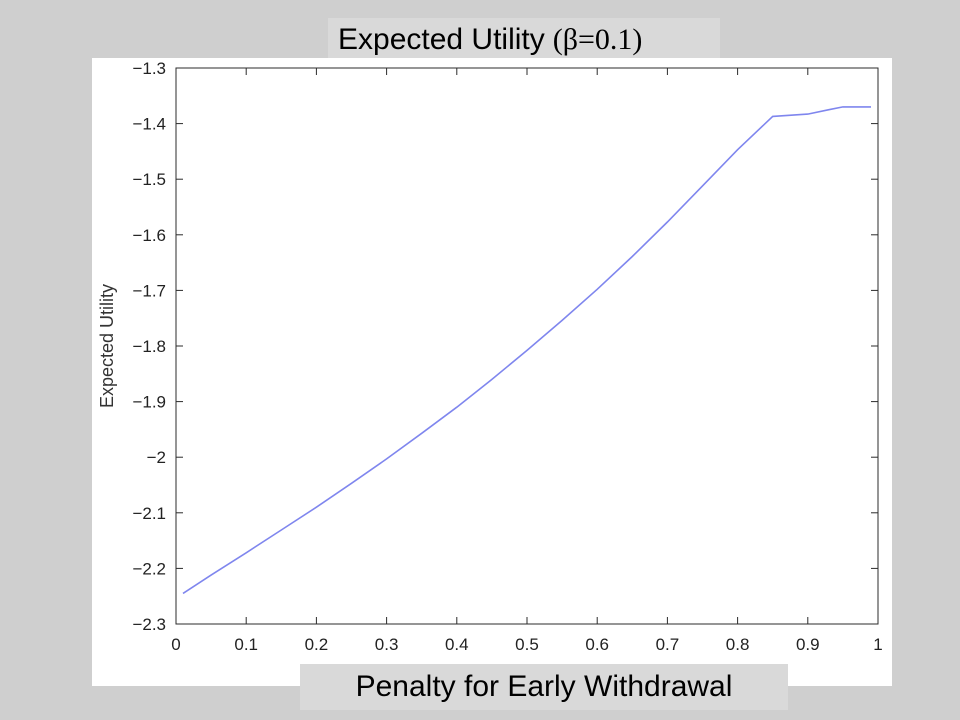 Image resolution: width=960 pixels, height=720 pixels. I want to click on x-axis-label: Penalty for Early Withdrawal, so click(544, 686).